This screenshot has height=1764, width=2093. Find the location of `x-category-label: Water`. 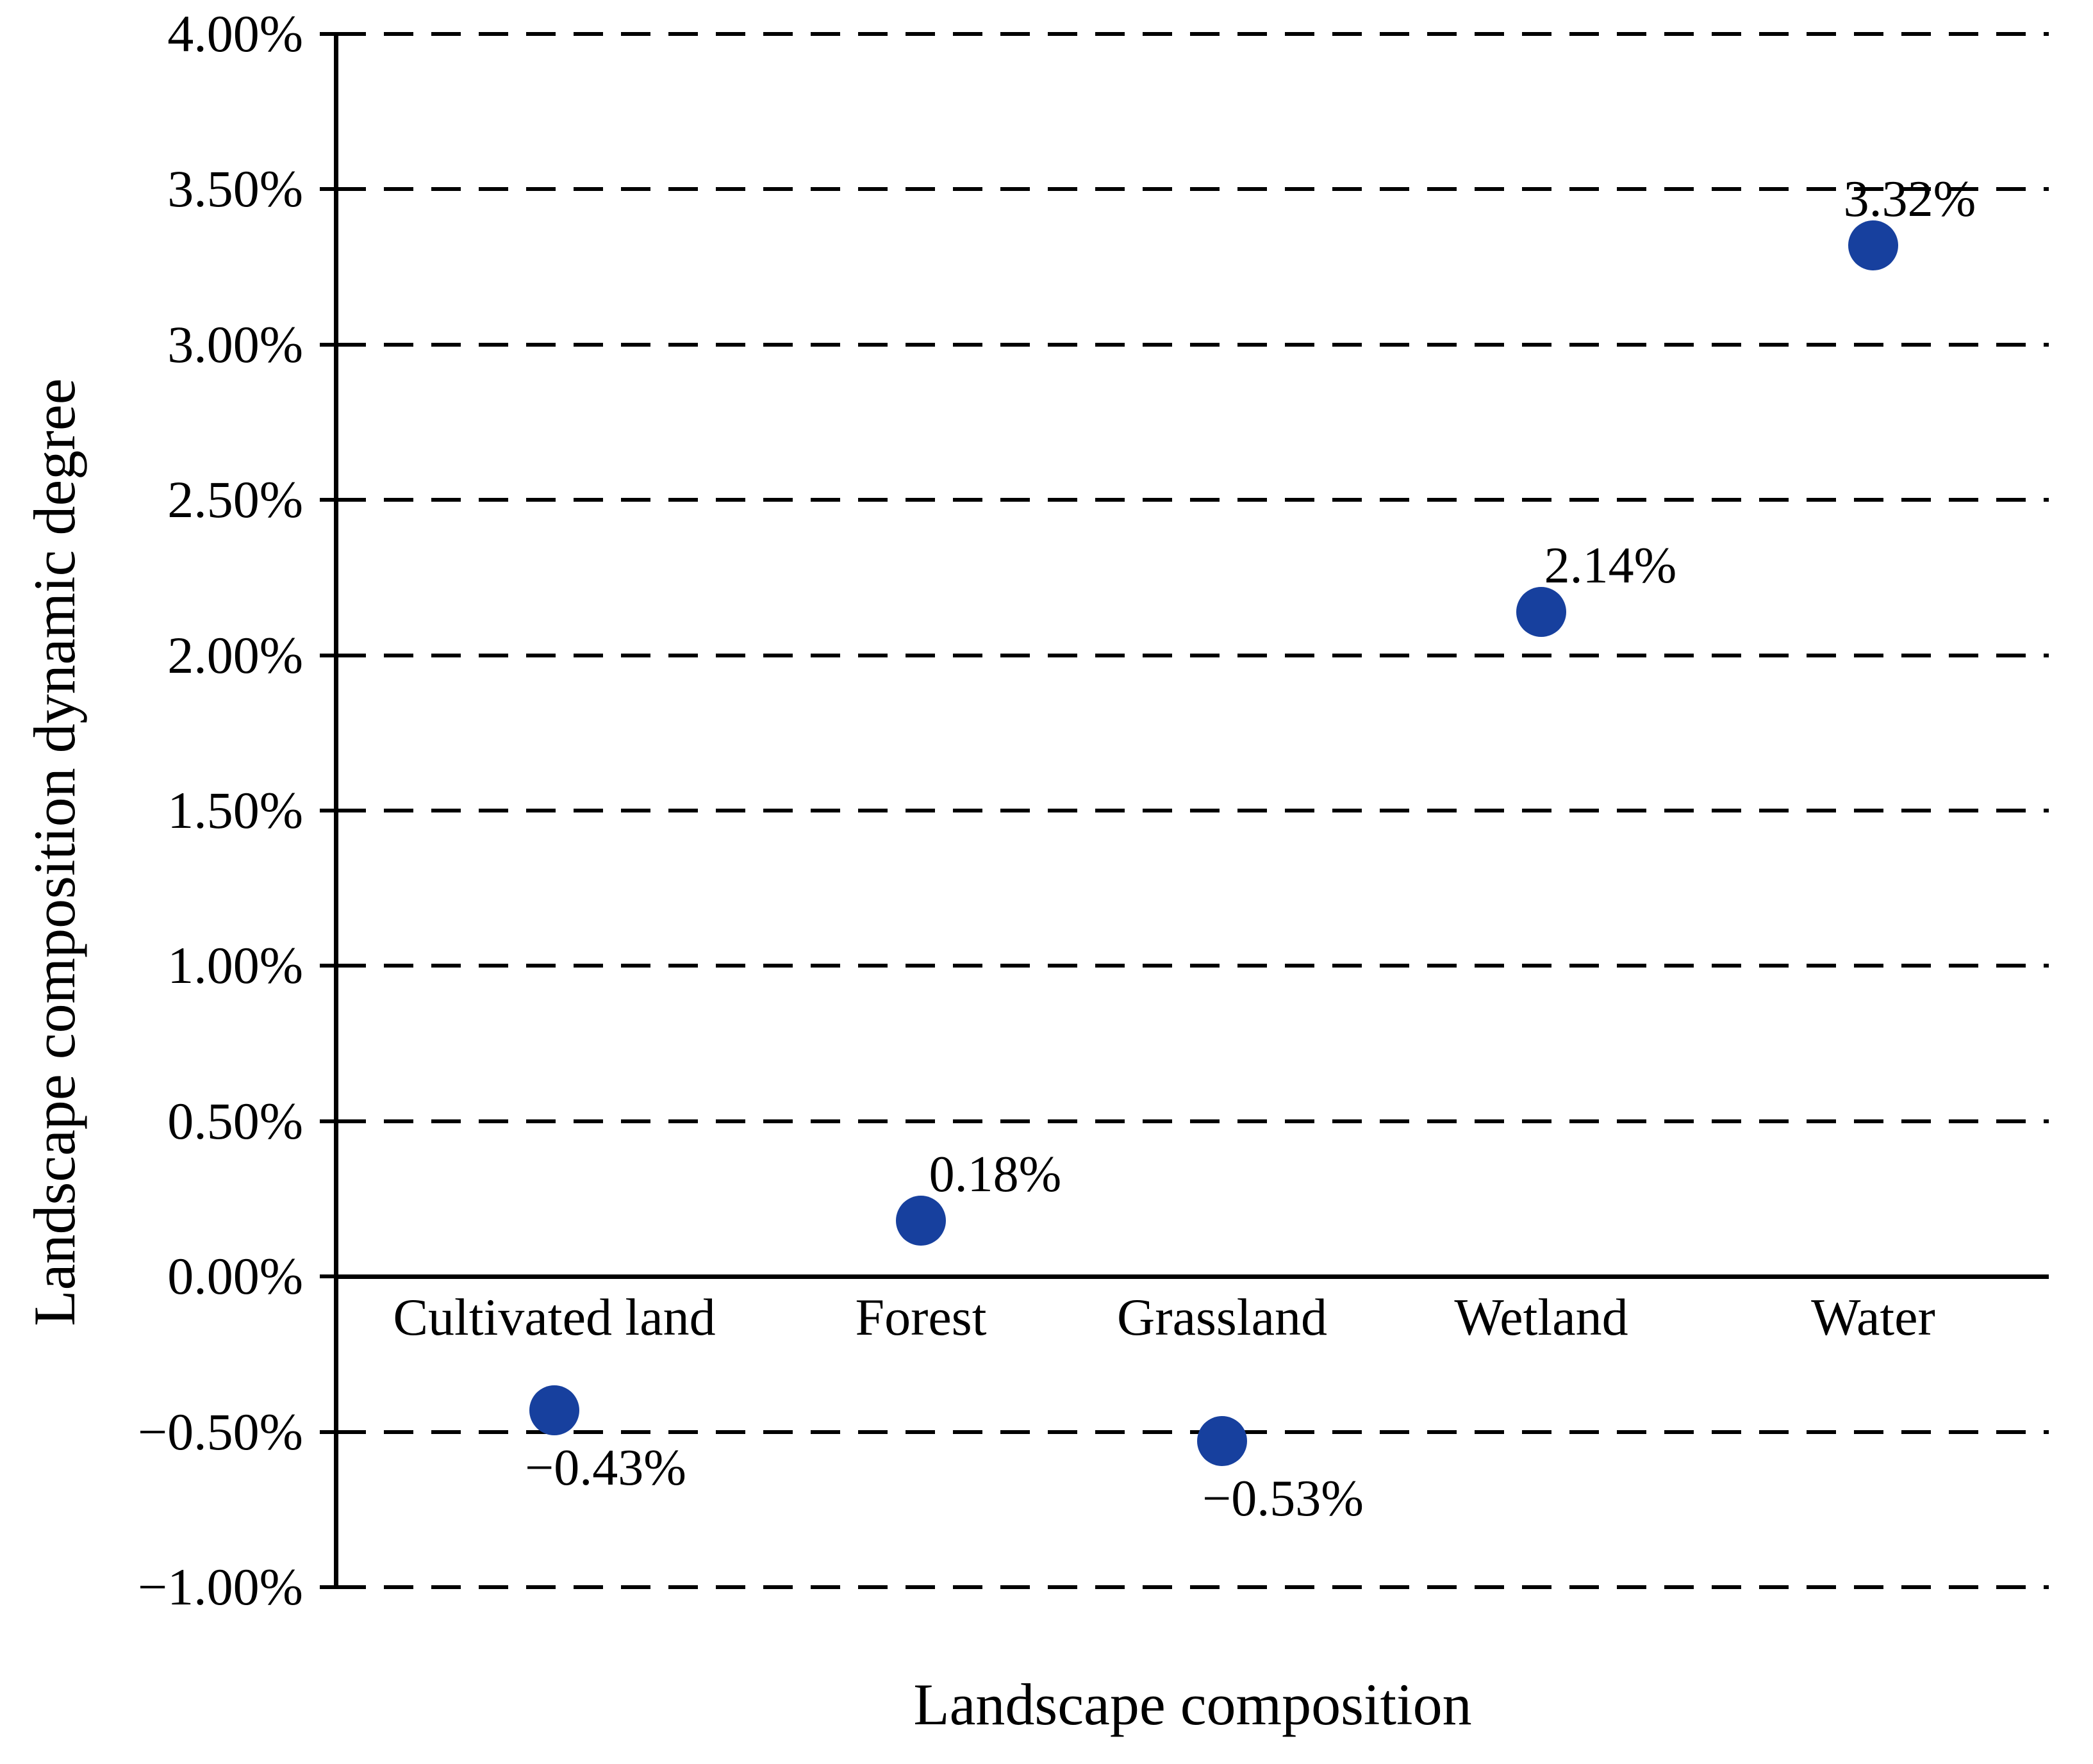

x-category-label: Water is located at coordinates (1873, 1317).